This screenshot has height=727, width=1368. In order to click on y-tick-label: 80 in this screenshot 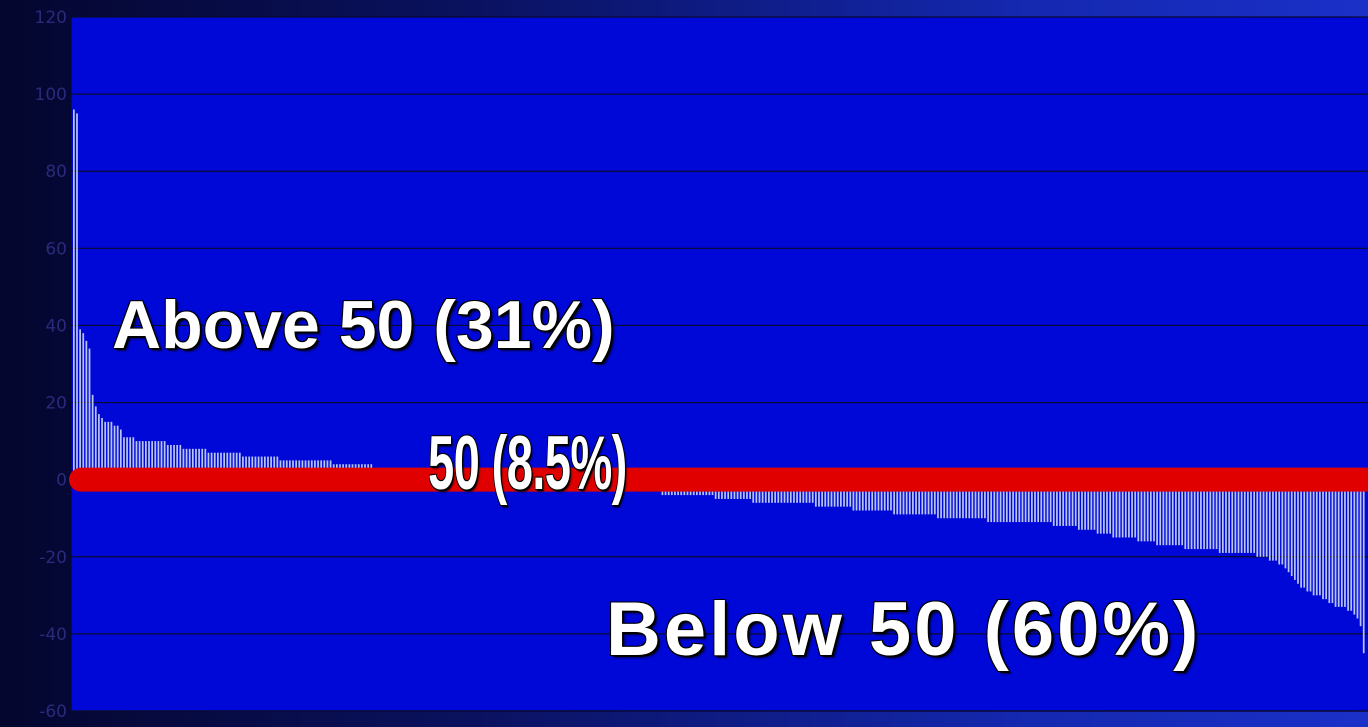, I will do `click(56, 172)`.